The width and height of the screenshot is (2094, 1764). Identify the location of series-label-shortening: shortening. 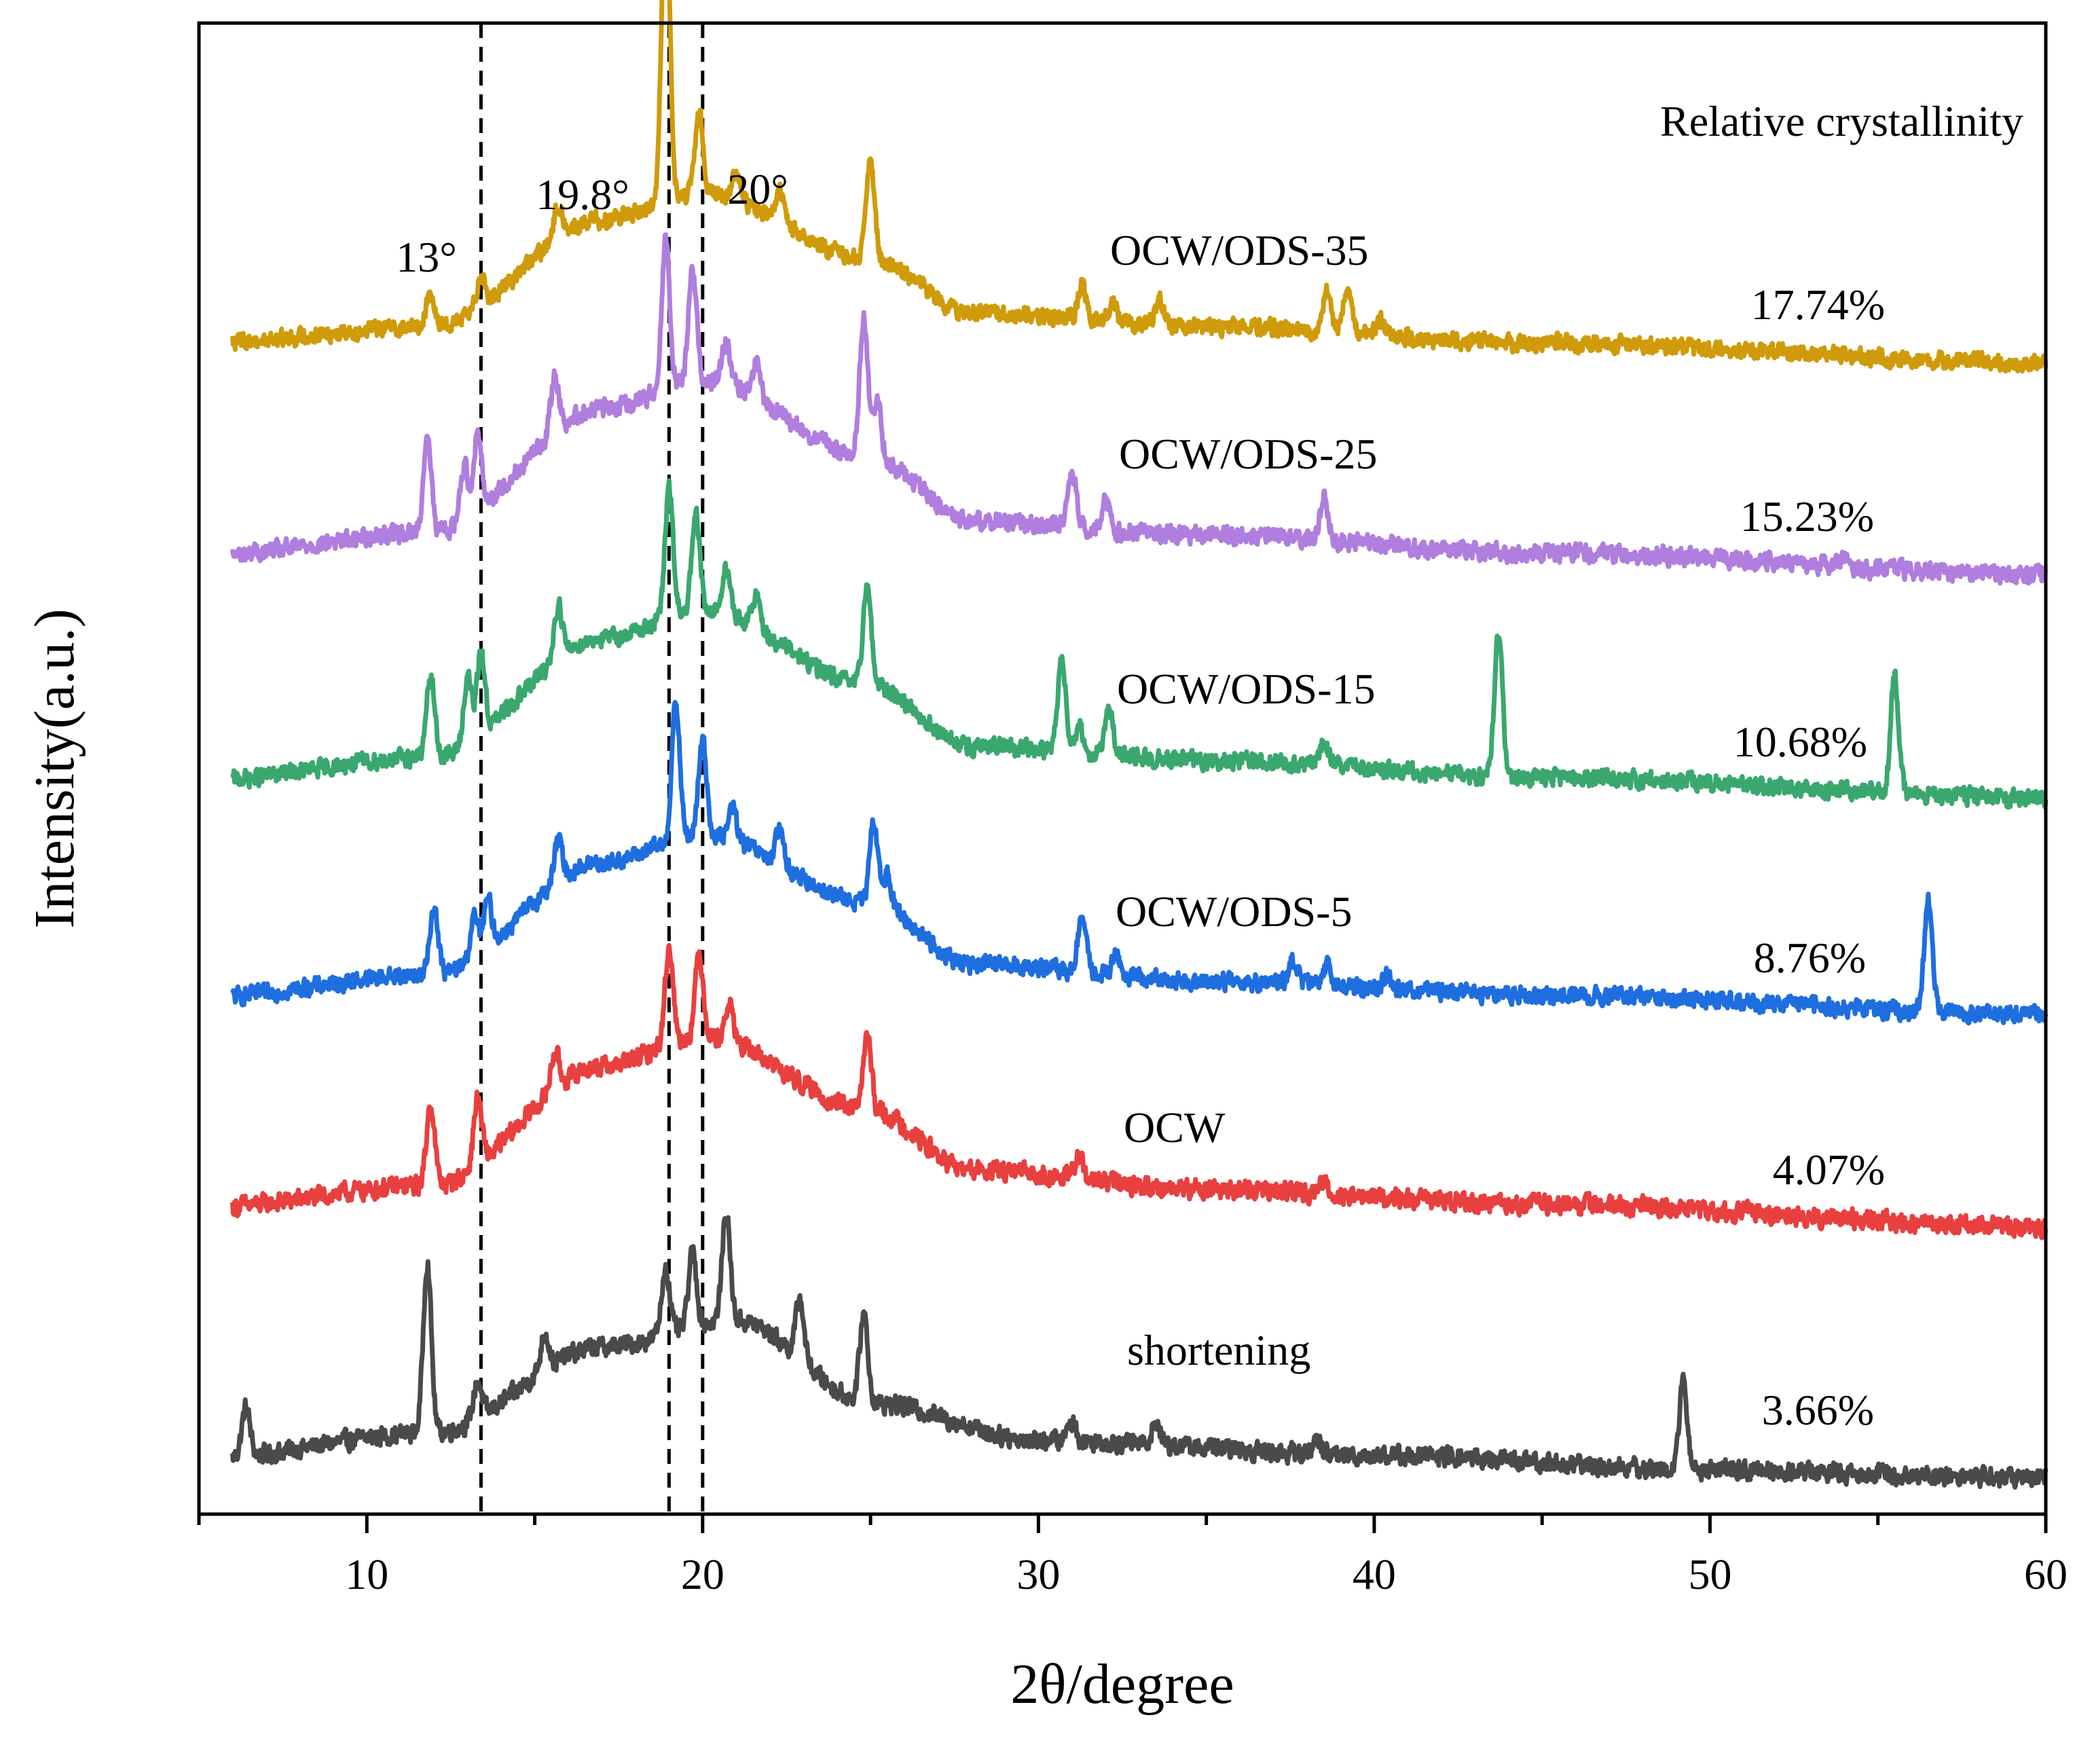
(1218, 1350).